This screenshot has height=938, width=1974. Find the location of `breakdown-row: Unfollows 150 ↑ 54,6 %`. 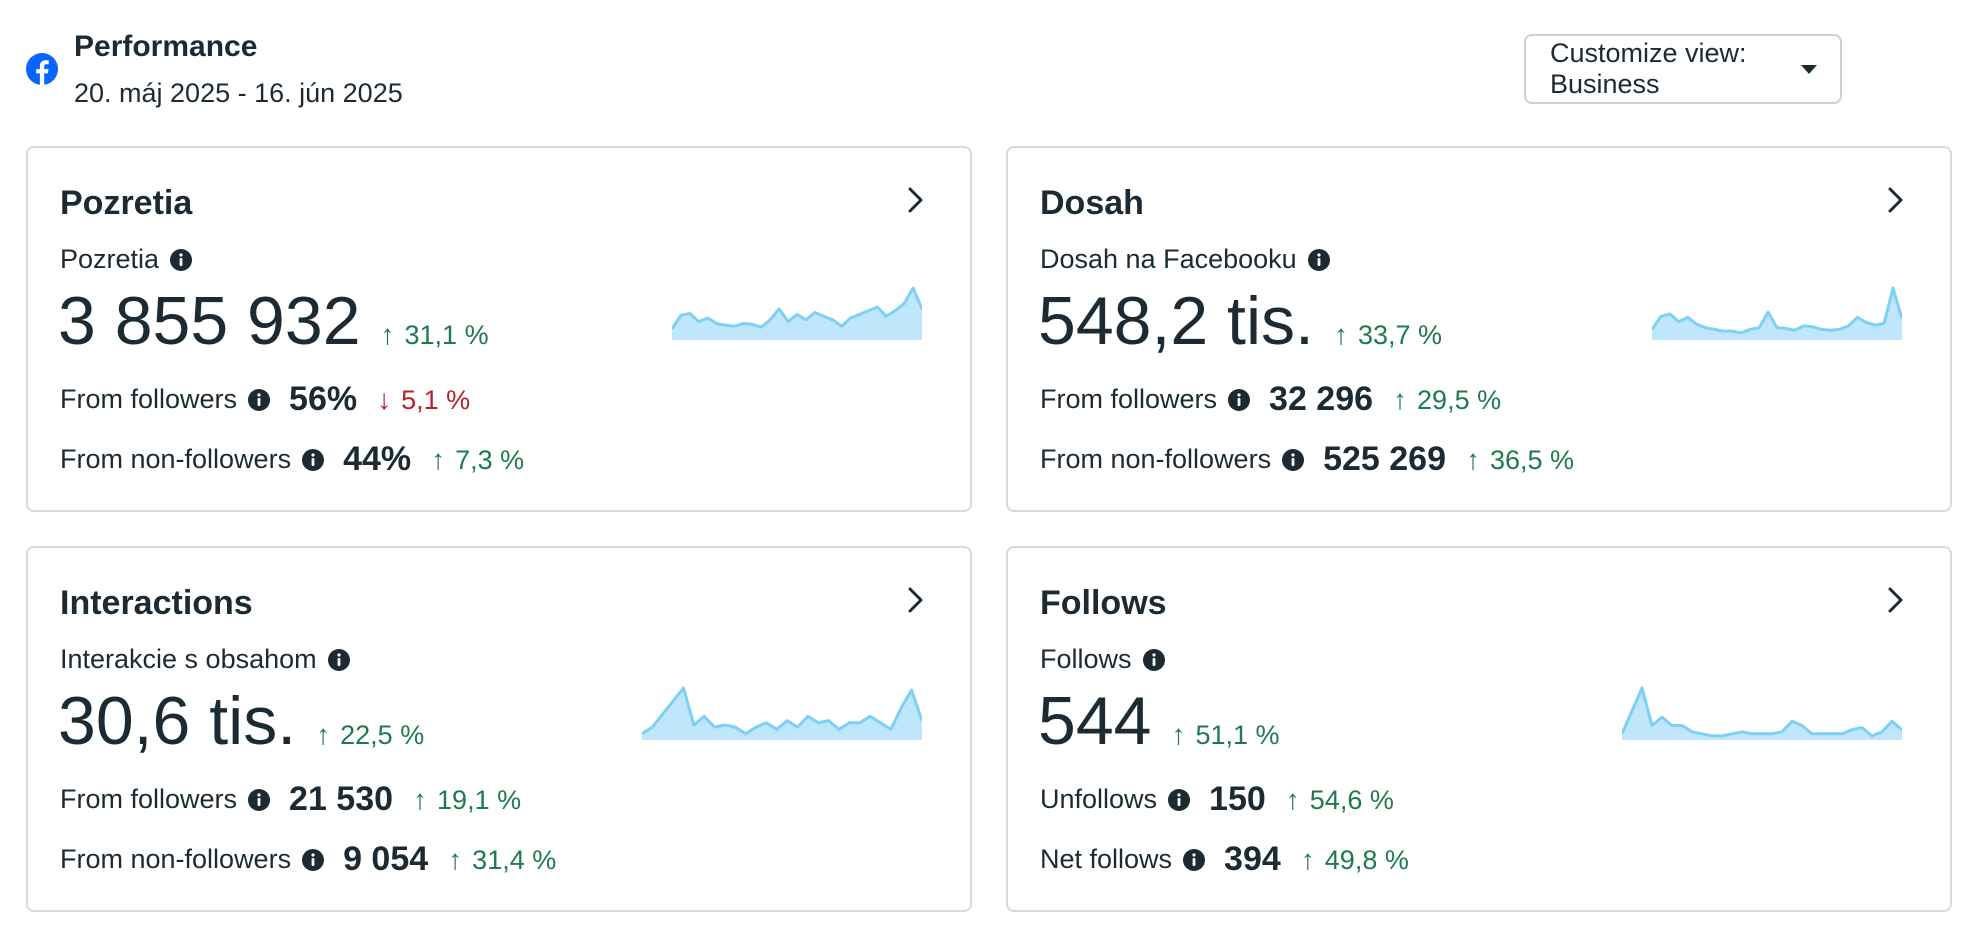

breakdown-row: Unfollows 150 ↑ 54,6 % is located at coordinates (1217, 799).